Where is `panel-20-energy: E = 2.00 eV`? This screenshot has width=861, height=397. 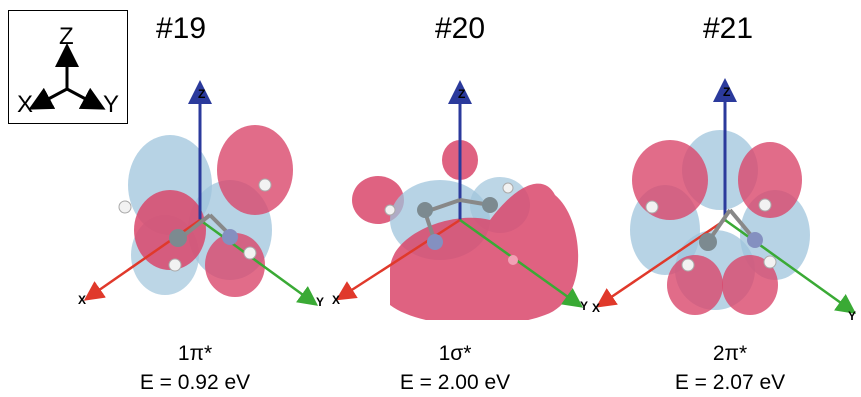 panel-20-energy: E = 2.00 eV is located at coordinates (455, 382).